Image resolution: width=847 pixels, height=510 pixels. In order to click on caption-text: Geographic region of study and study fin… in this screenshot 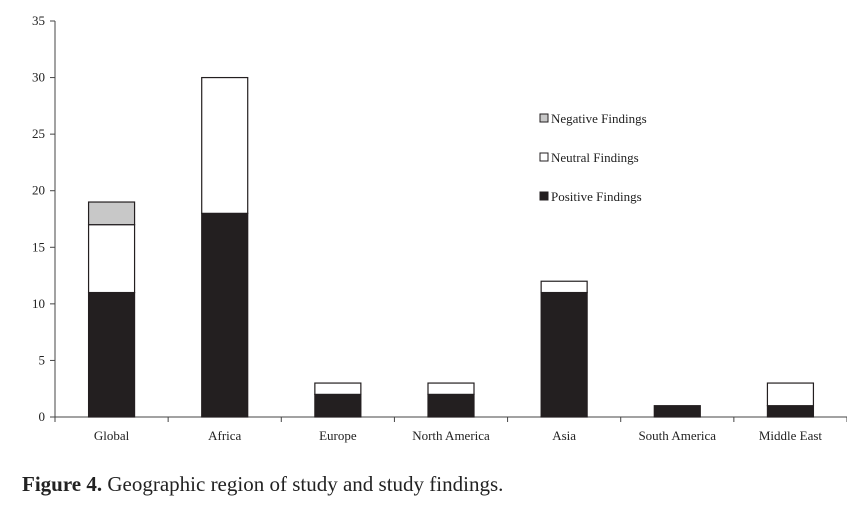, I will do `click(303, 484)`.